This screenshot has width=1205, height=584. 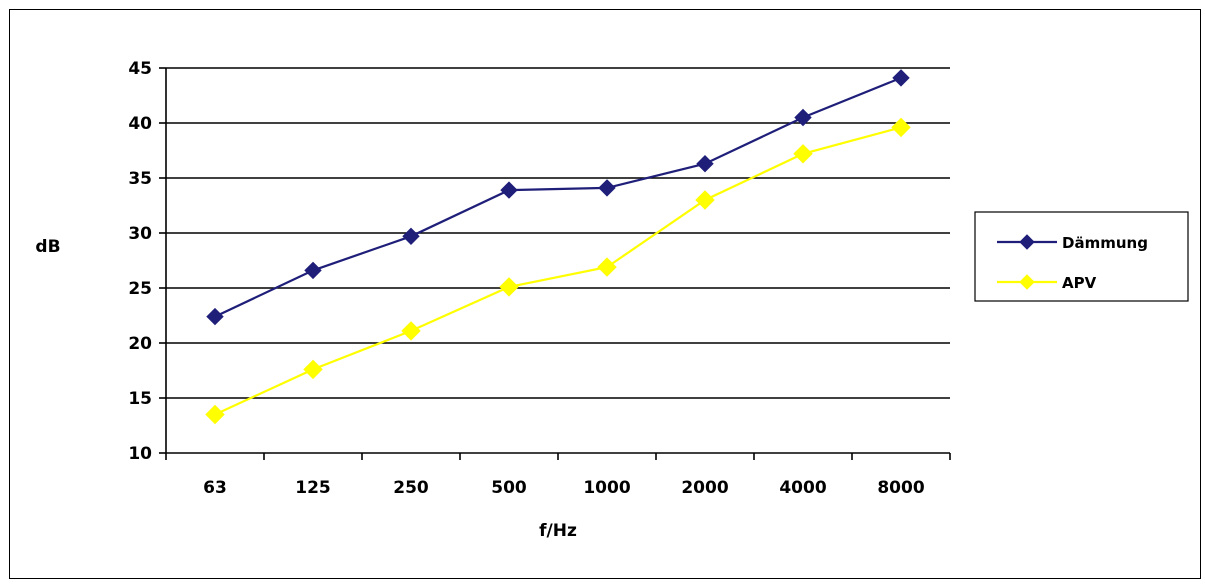 What do you see at coordinates (1079, 283) in the screenshot?
I see `legend-label-1: APV` at bounding box center [1079, 283].